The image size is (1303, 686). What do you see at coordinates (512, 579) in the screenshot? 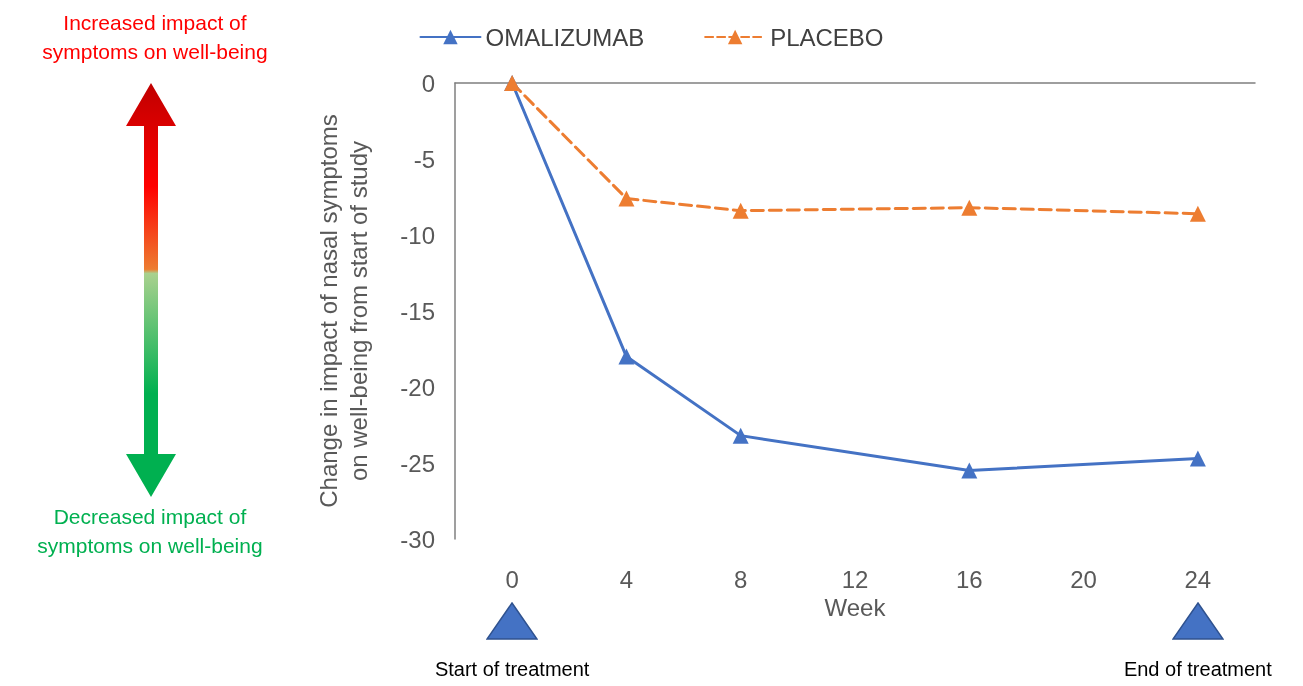
I see `x-tick-label: 0` at bounding box center [512, 579].